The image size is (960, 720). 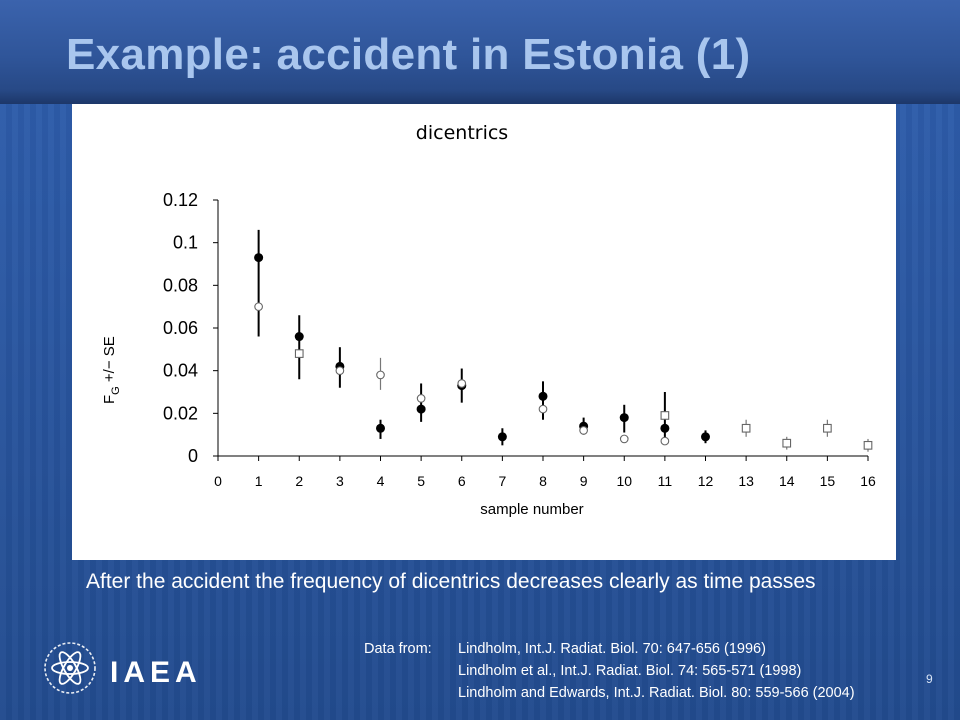 I want to click on y-tick-label: 0.12, so click(x=180, y=200).